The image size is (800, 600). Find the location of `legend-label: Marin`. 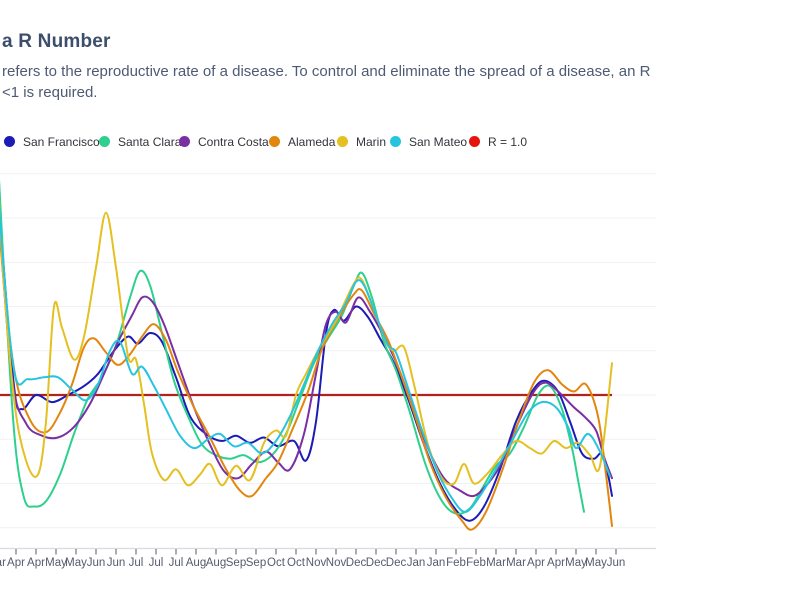

legend-label: Marin is located at coordinates (371, 141).